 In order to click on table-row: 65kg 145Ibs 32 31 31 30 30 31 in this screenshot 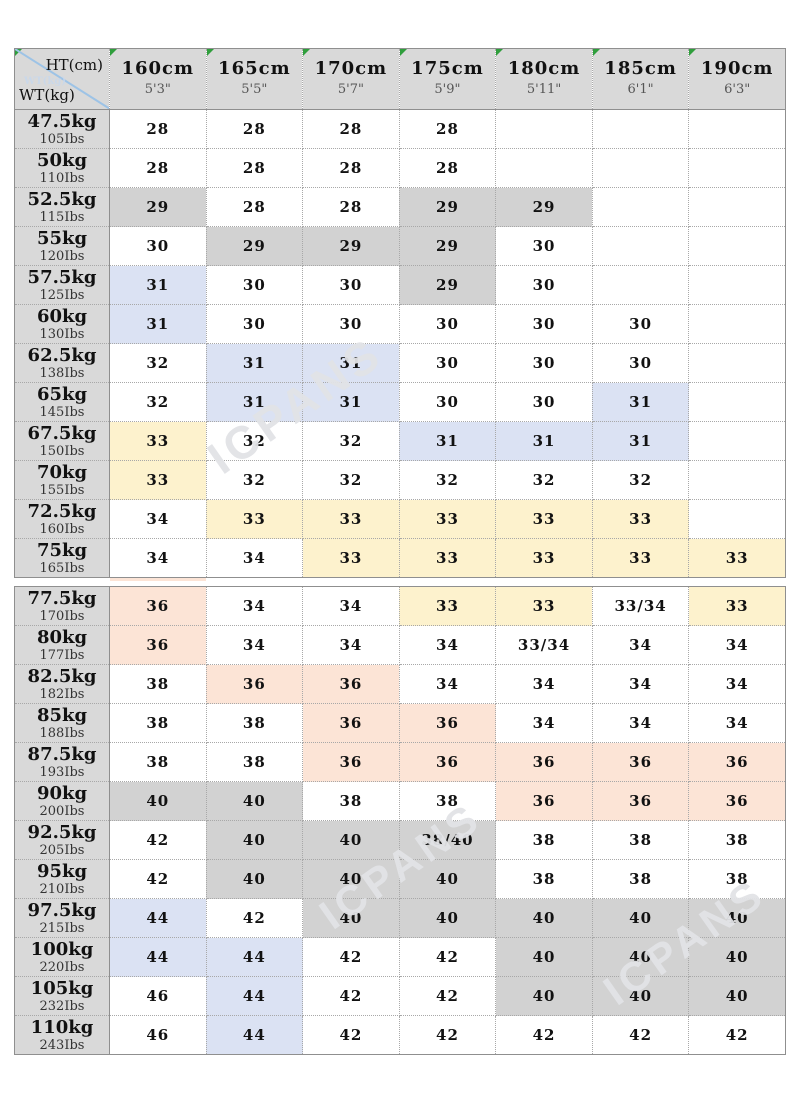, I will do `click(400, 402)`.